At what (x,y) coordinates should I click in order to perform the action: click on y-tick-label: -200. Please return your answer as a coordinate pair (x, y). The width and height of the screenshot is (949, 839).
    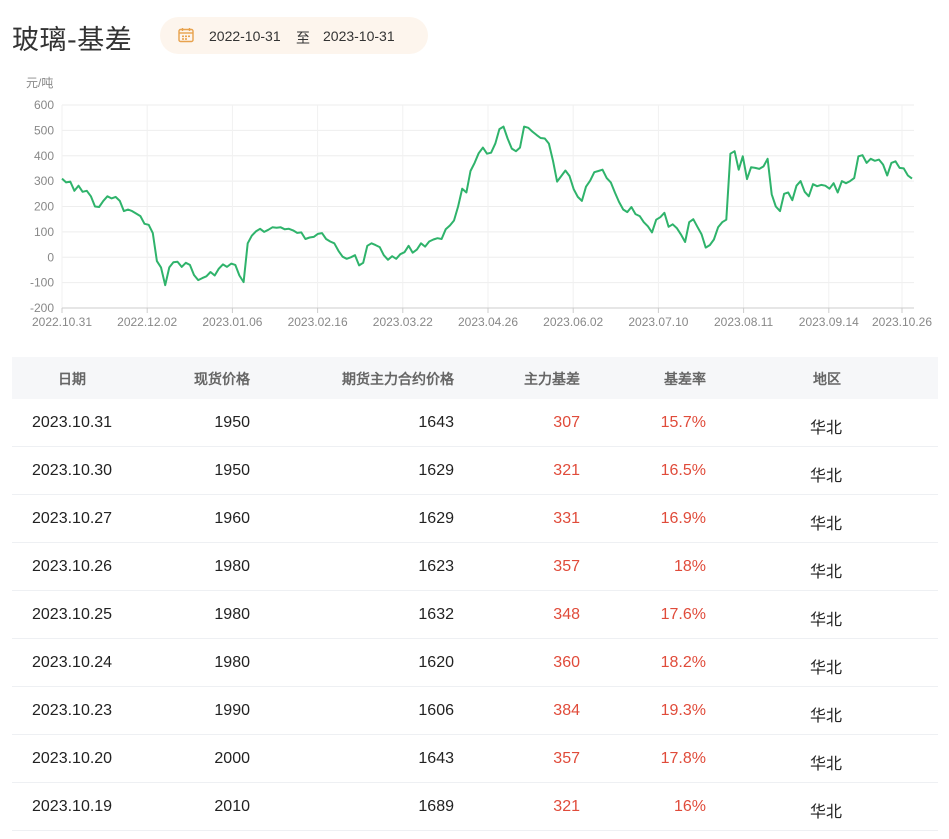
    Looking at the image, I should click on (42, 308).